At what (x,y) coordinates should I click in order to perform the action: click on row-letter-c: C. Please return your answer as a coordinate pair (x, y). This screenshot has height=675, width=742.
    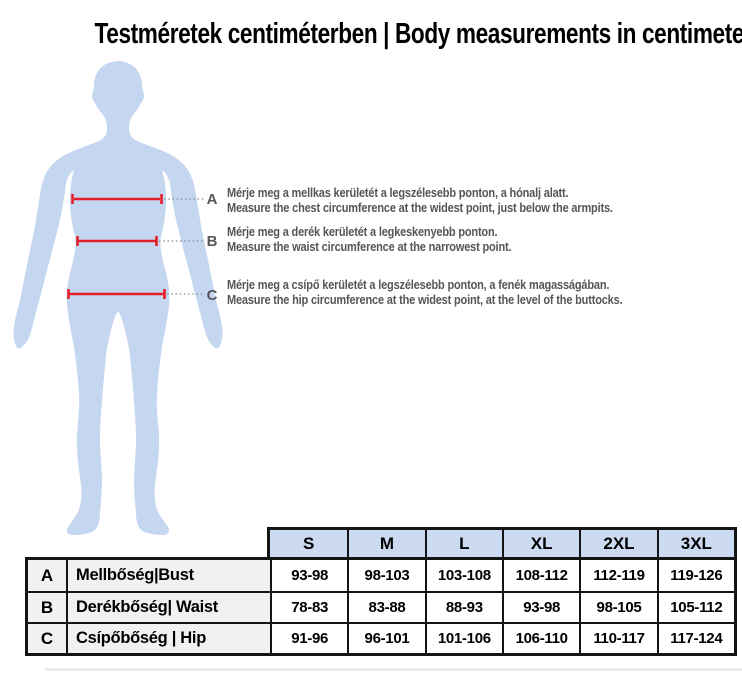
    Looking at the image, I should click on (47, 637).